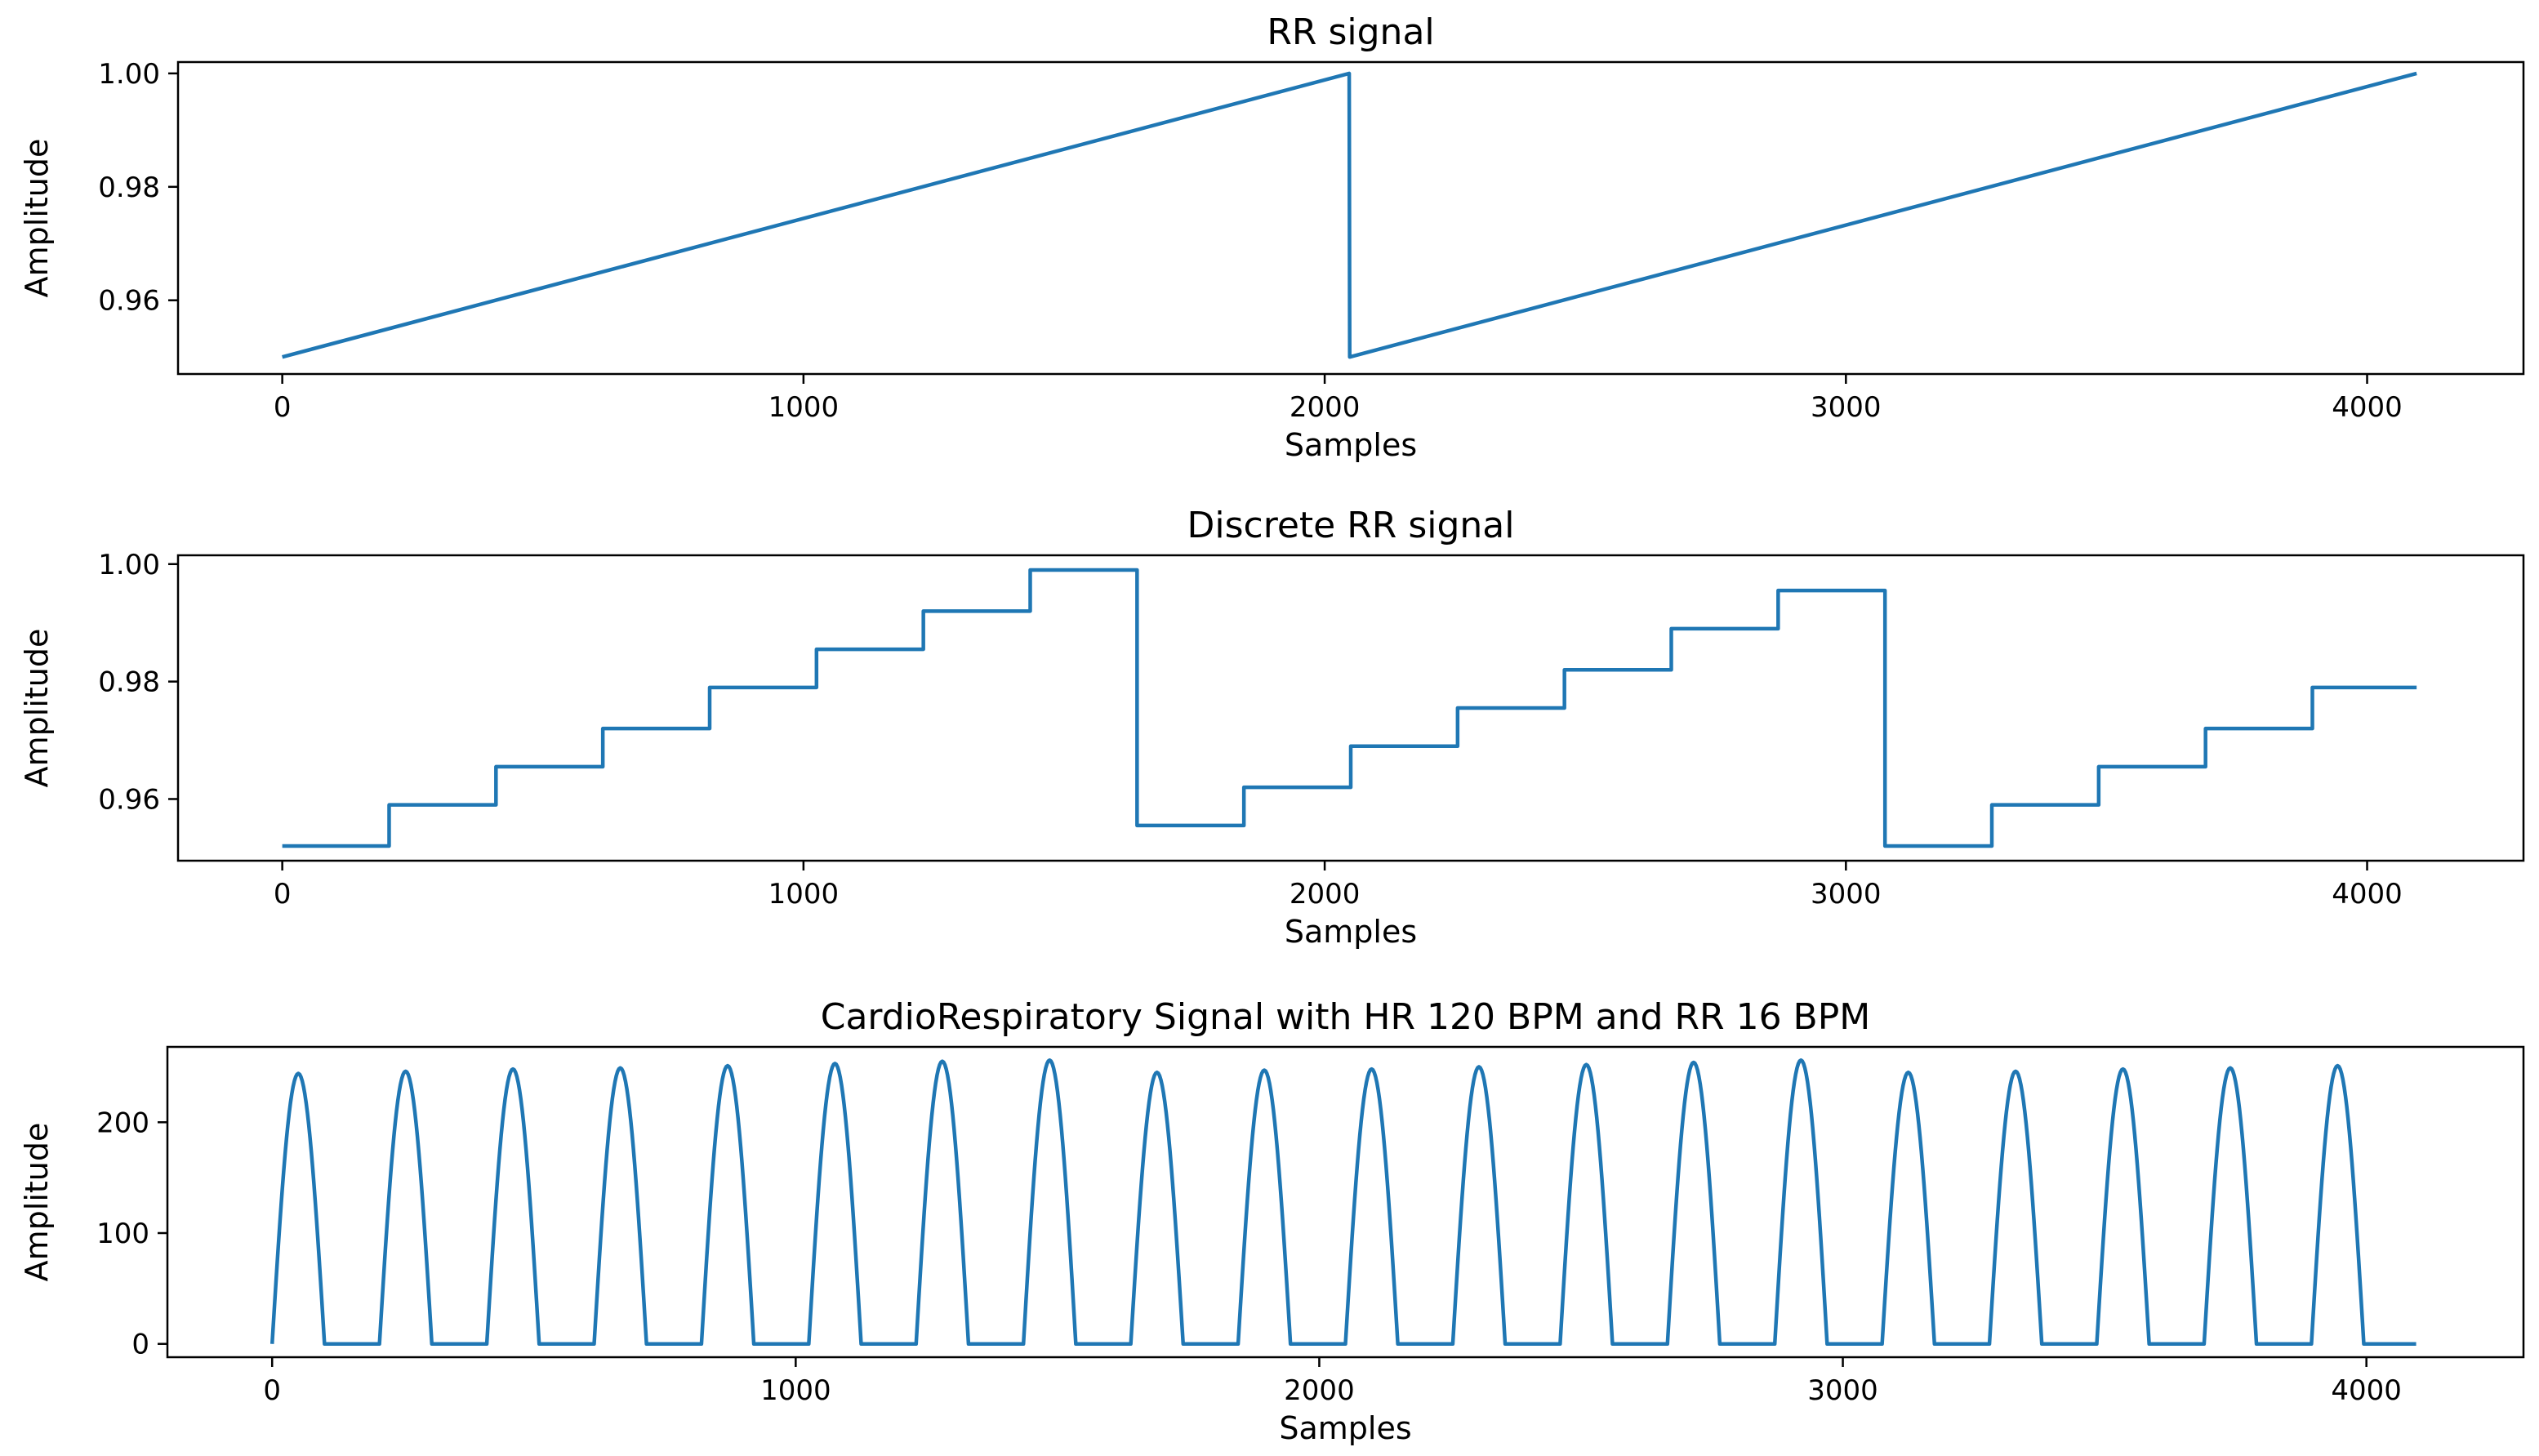 The height and width of the screenshot is (1456, 2539). I want to click on y-tick-label: 200, so click(122, 1123).